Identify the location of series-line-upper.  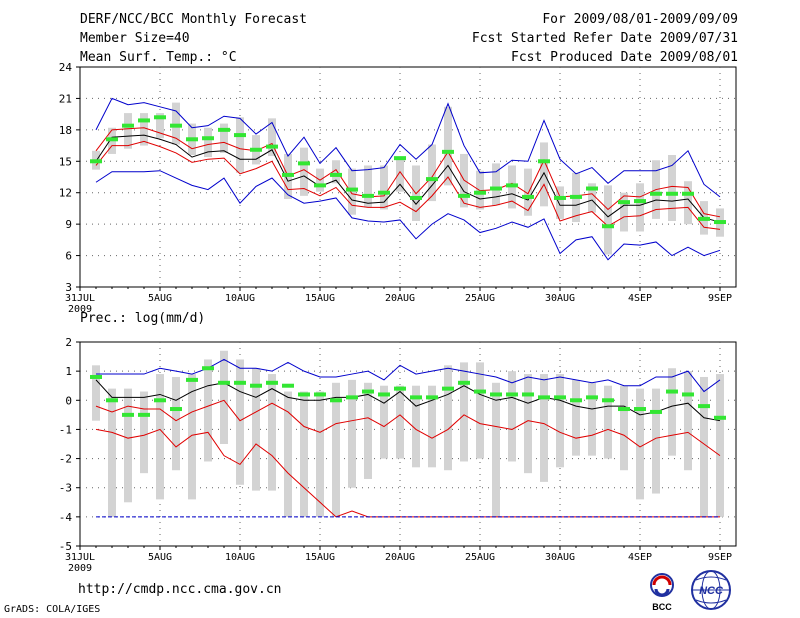
(408, 147).